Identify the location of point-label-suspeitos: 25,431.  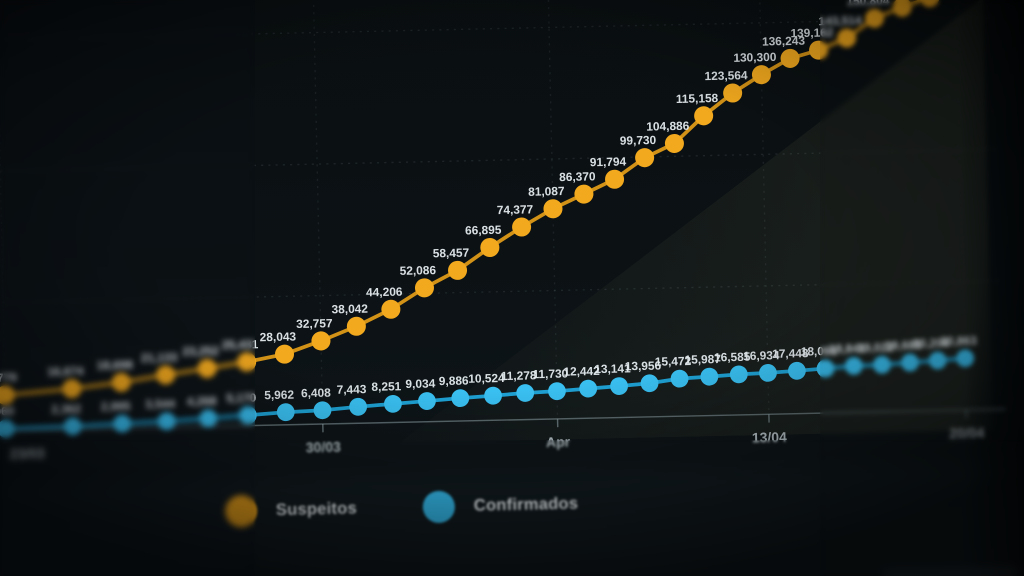
(240, 344).